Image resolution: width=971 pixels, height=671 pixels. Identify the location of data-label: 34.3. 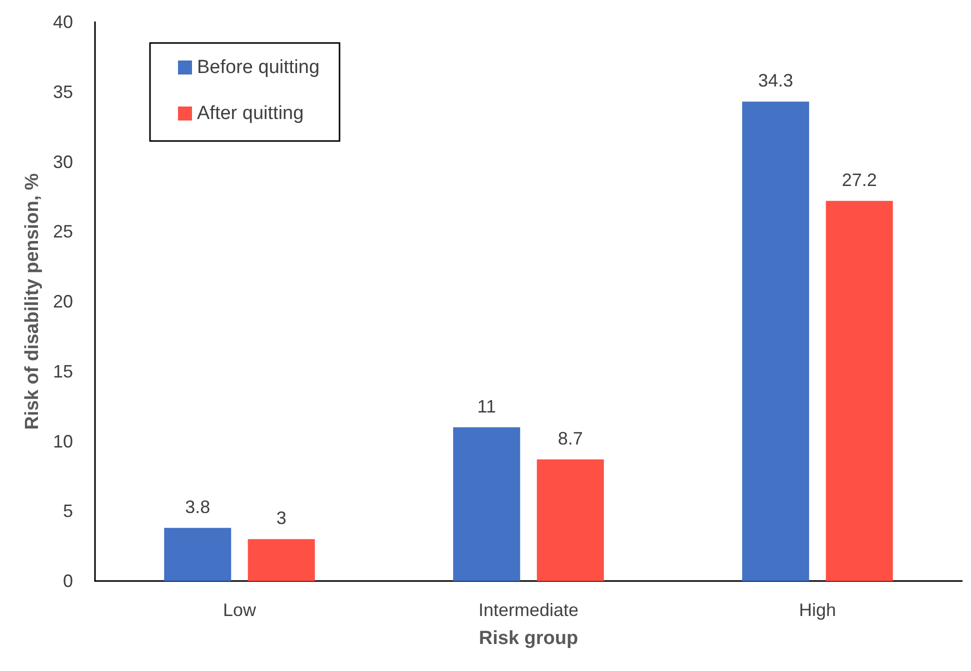
(776, 80).